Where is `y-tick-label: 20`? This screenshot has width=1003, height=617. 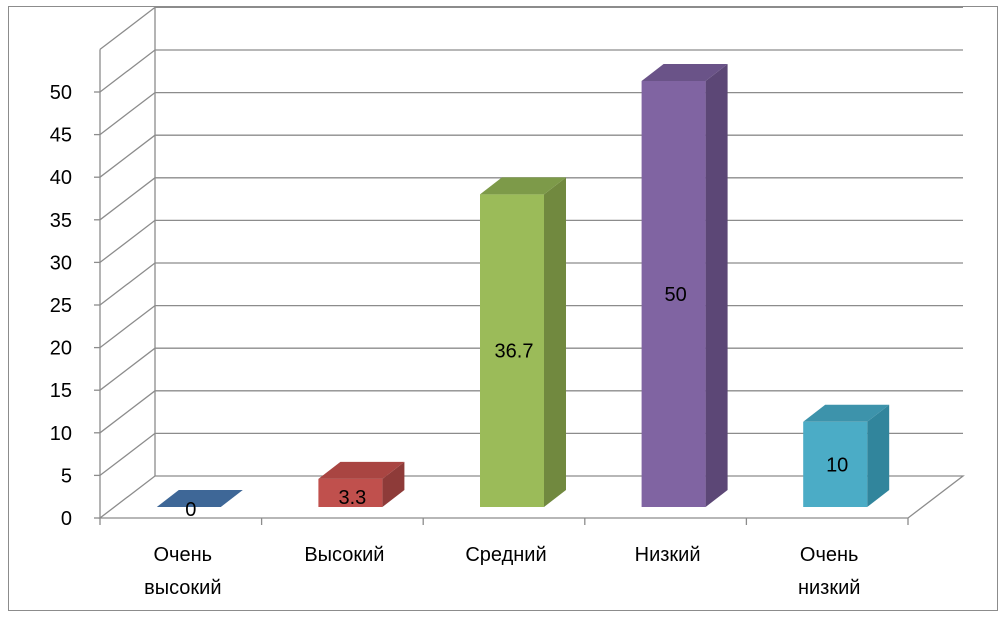 y-tick-label: 20 is located at coordinates (61, 349).